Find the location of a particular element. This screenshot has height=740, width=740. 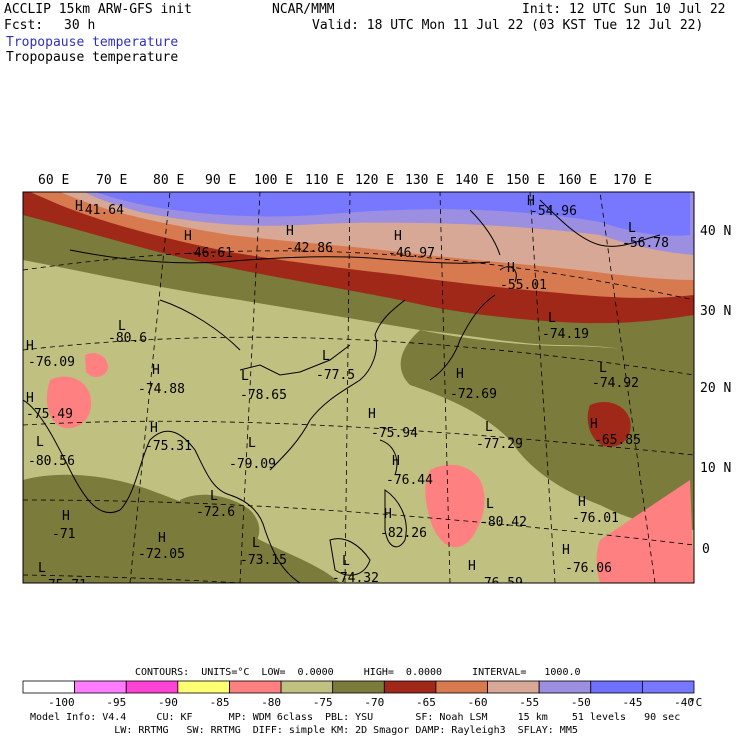

hl-value: -74.32 is located at coordinates (355, 578).